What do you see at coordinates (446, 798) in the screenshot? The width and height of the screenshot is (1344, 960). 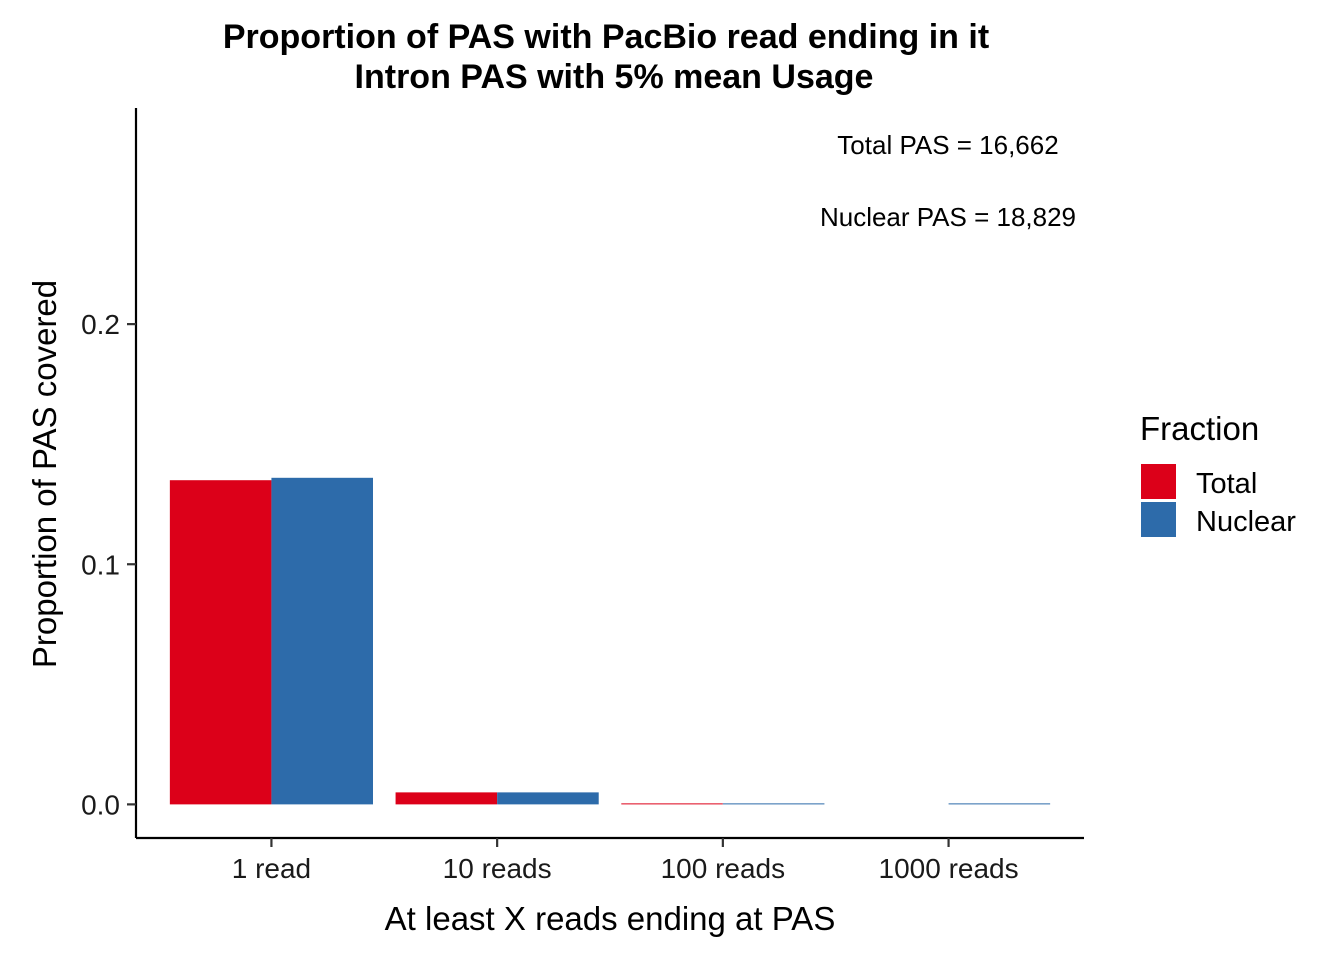 I see `bar-total-10-reads` at bounding box center [446, 798].